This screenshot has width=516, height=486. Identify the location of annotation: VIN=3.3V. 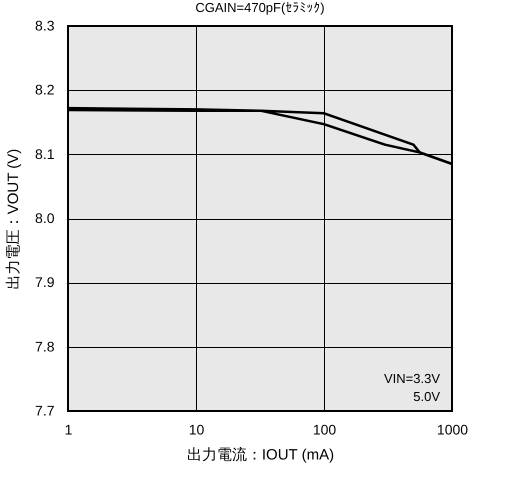
(412, 378).